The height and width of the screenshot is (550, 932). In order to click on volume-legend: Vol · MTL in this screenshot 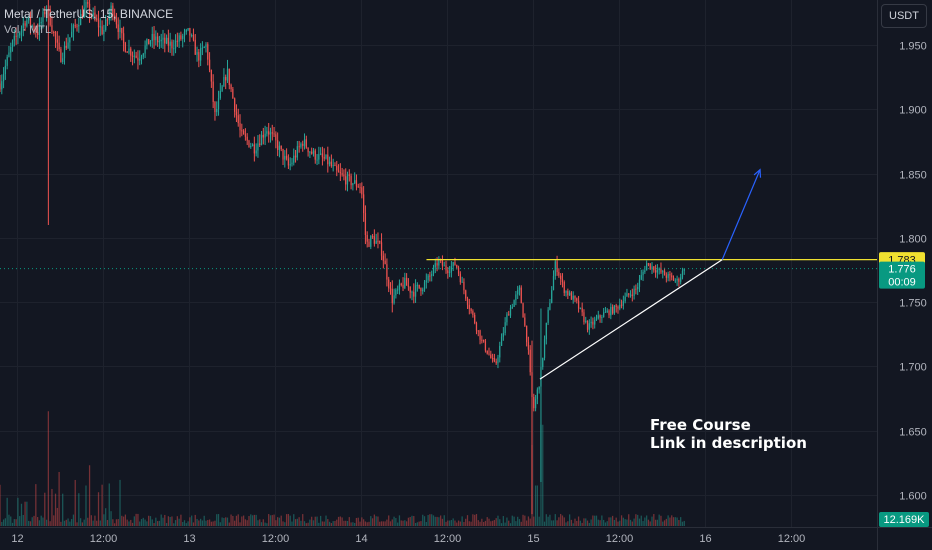, I will do `click(28, 30)`.